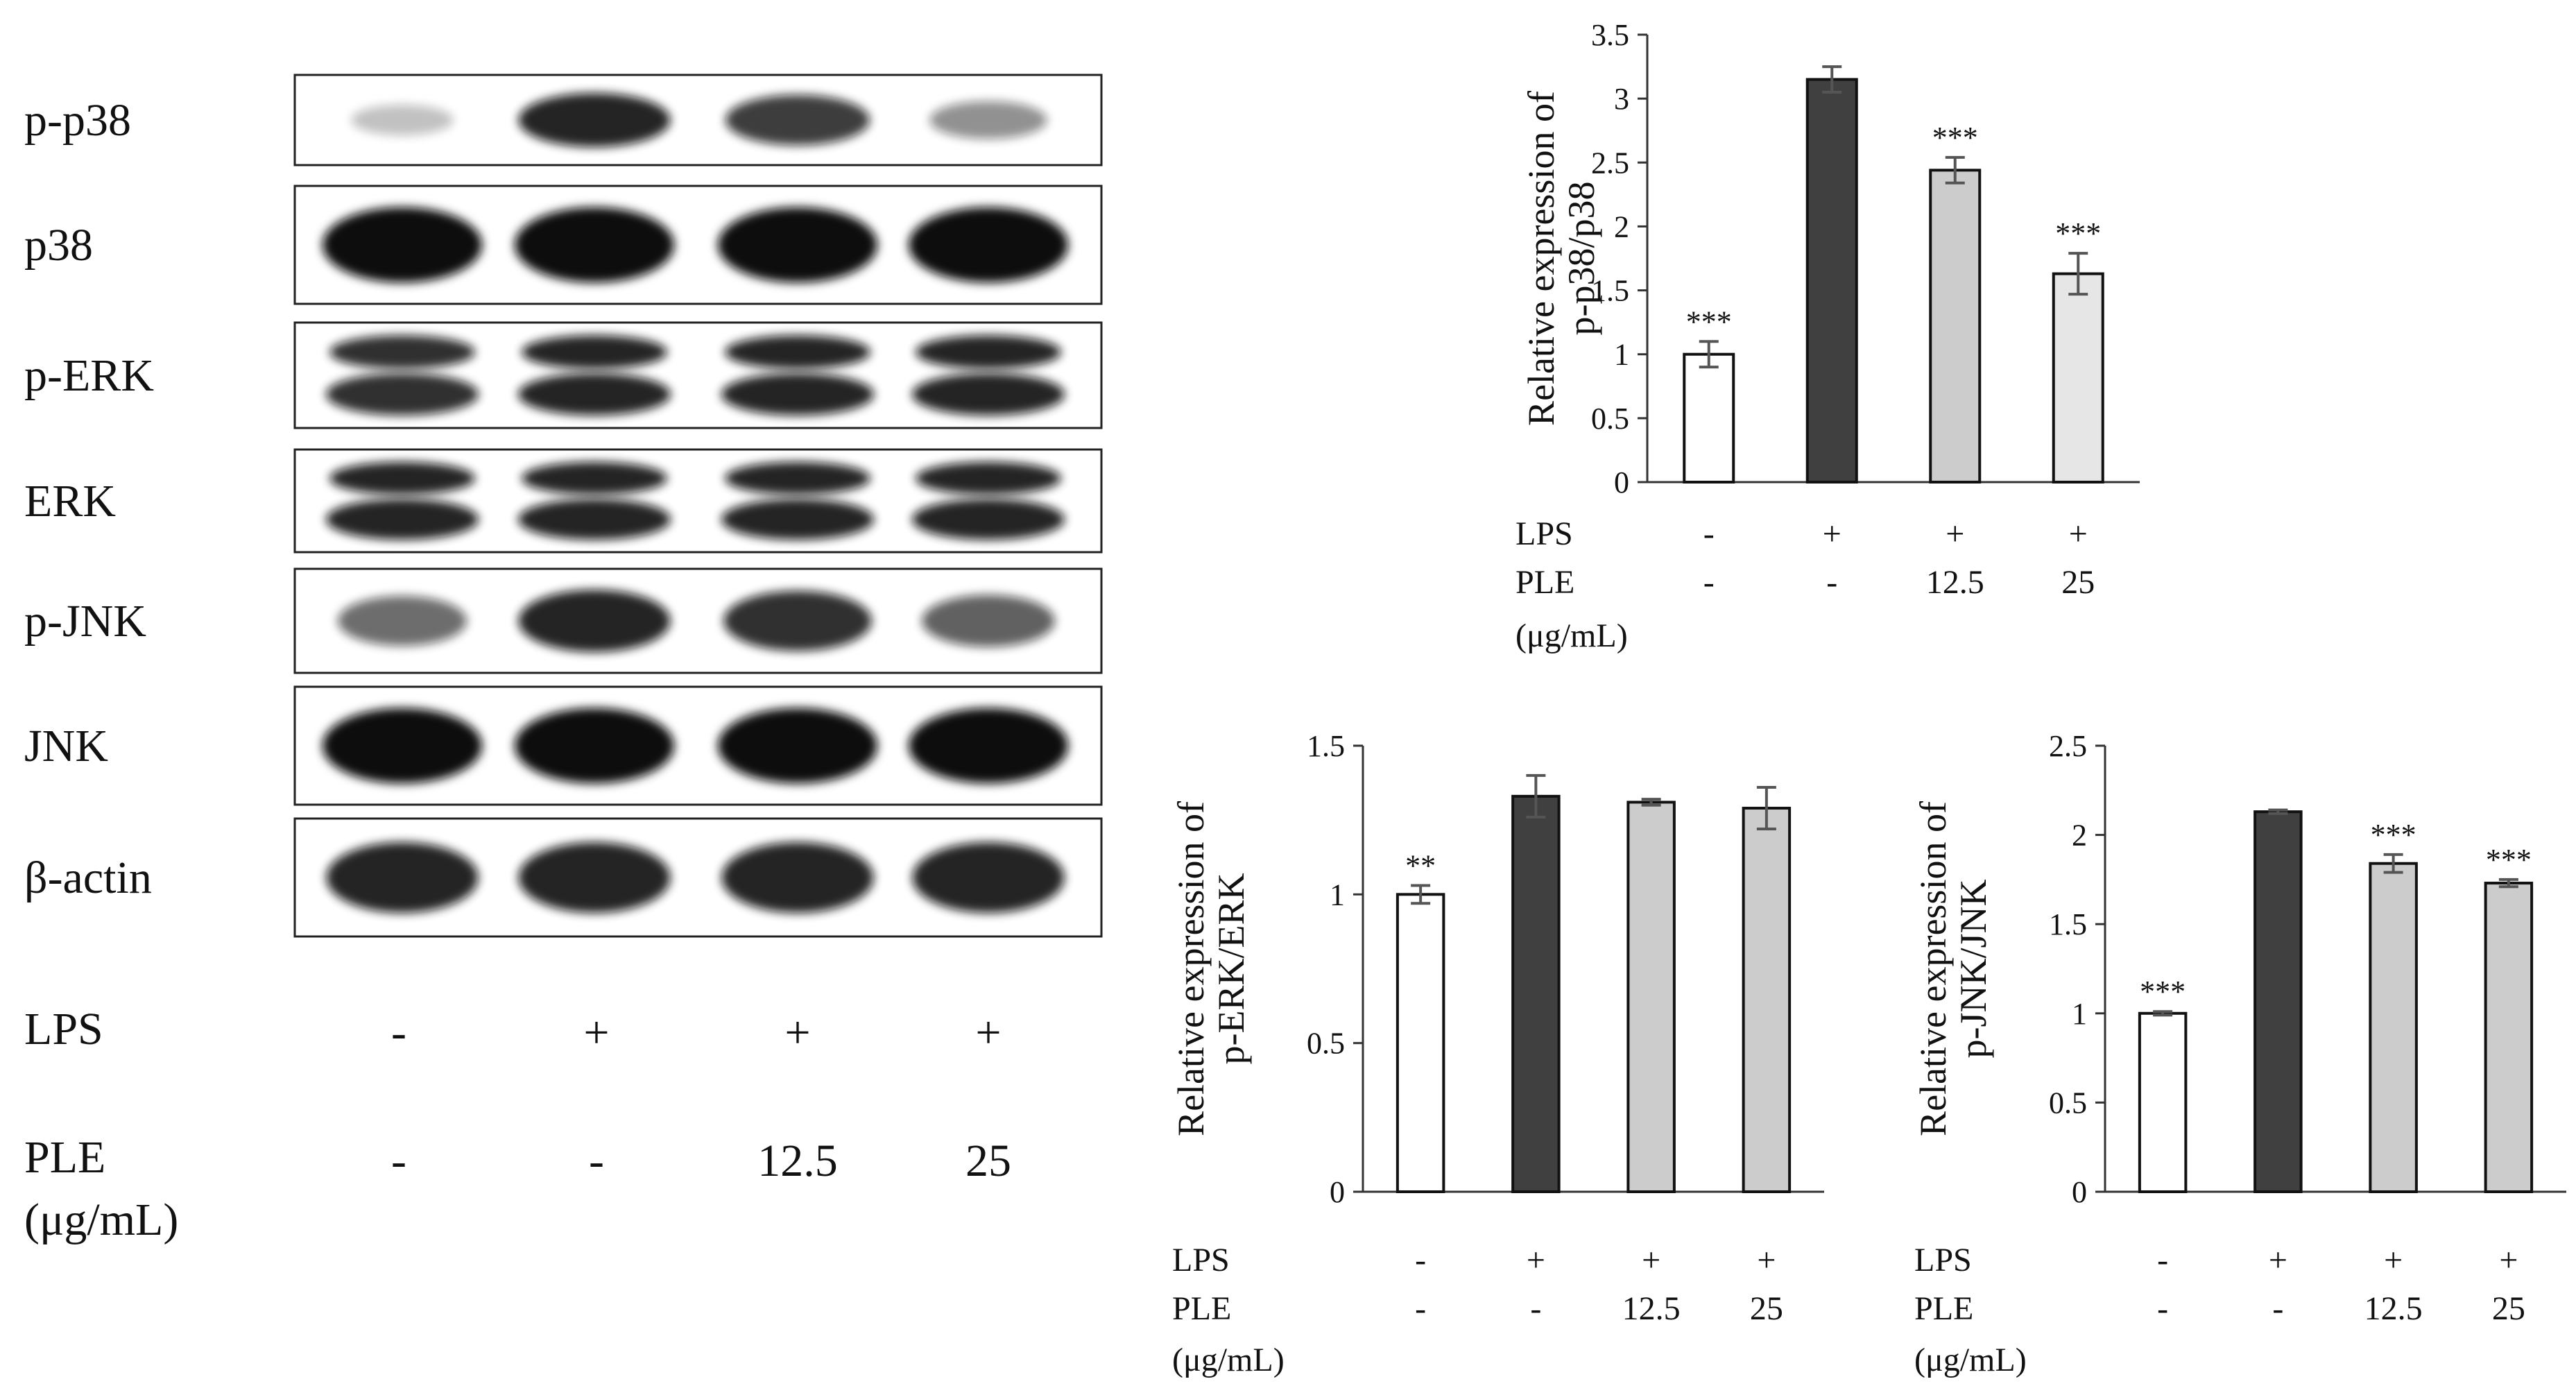  Describe the element at coordinates (1621, 99) in the screenshot. I see `y-tick-label: 3` at that location.